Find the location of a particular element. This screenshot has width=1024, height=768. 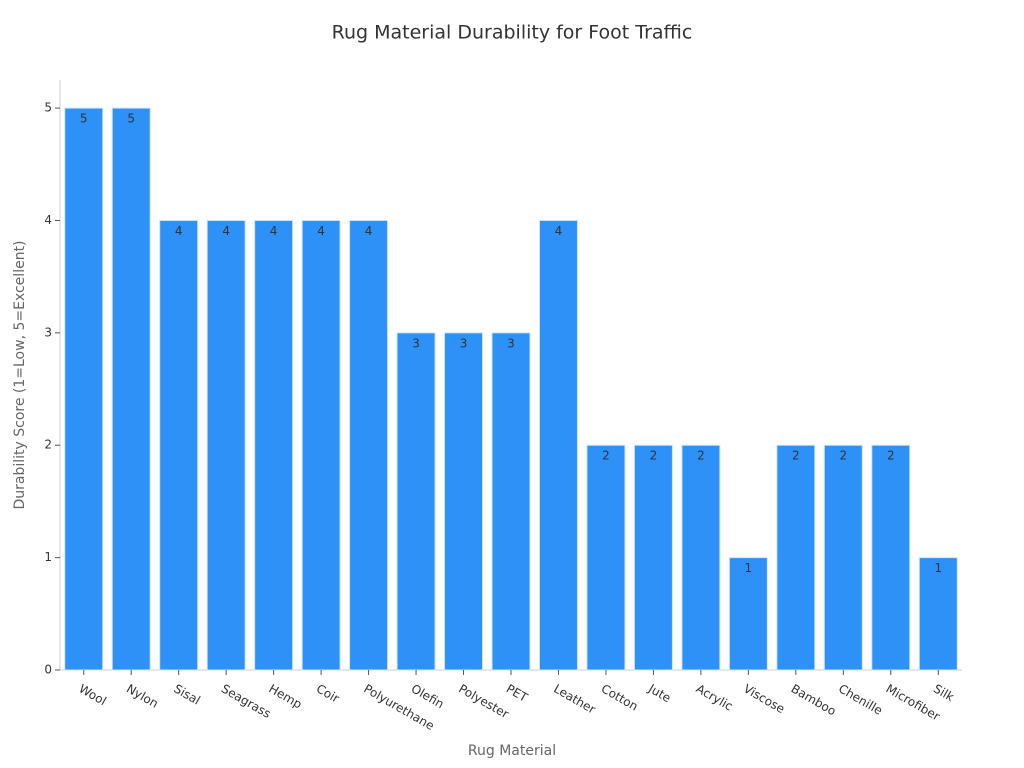

x-tick-label: Wool is located at coordinates (92, 695).